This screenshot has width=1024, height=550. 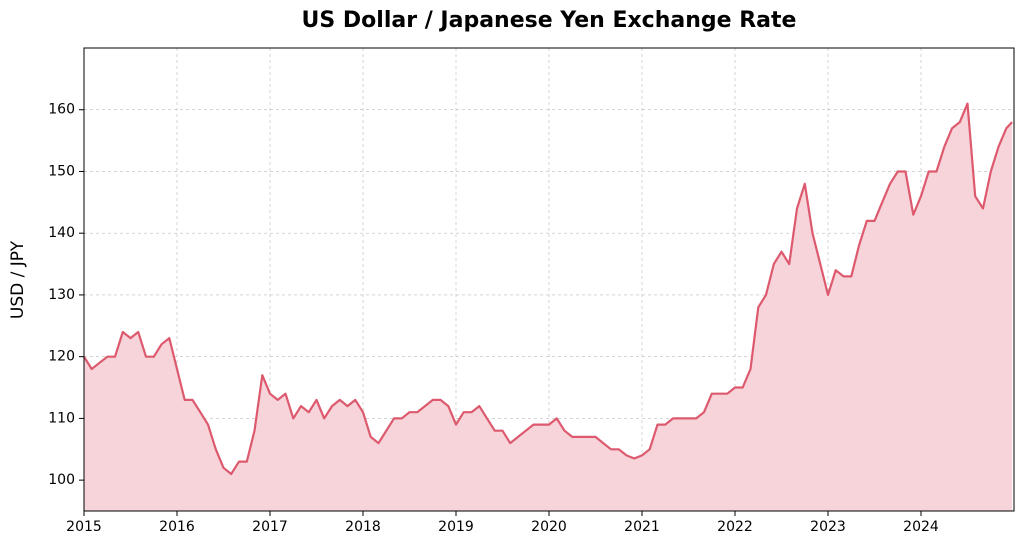 I want to click on x-tick-label: 2016, so click(x=177, y=527).